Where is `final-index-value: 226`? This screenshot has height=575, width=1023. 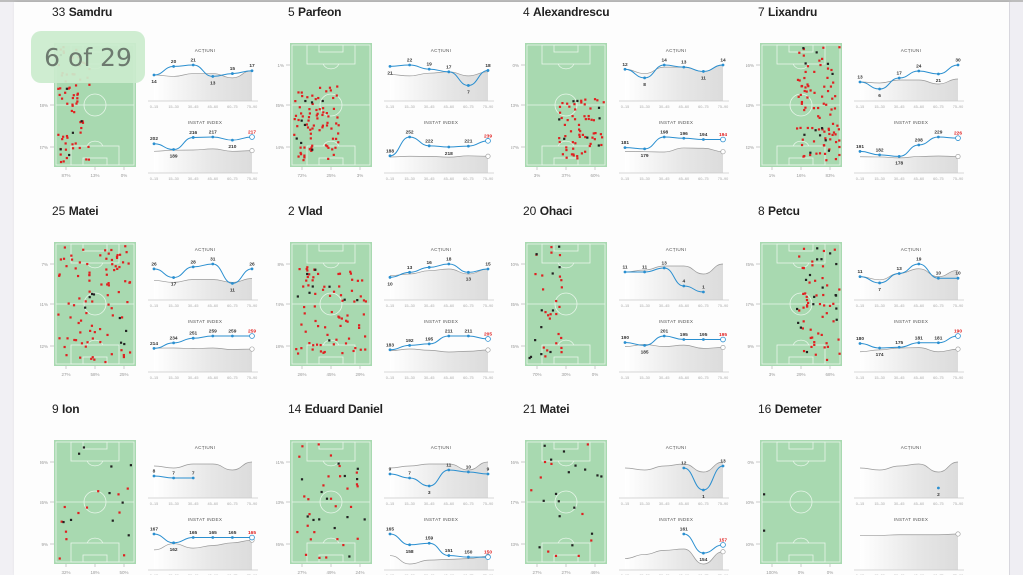 final-index-value: 226 is located at coordinates (958, 134).